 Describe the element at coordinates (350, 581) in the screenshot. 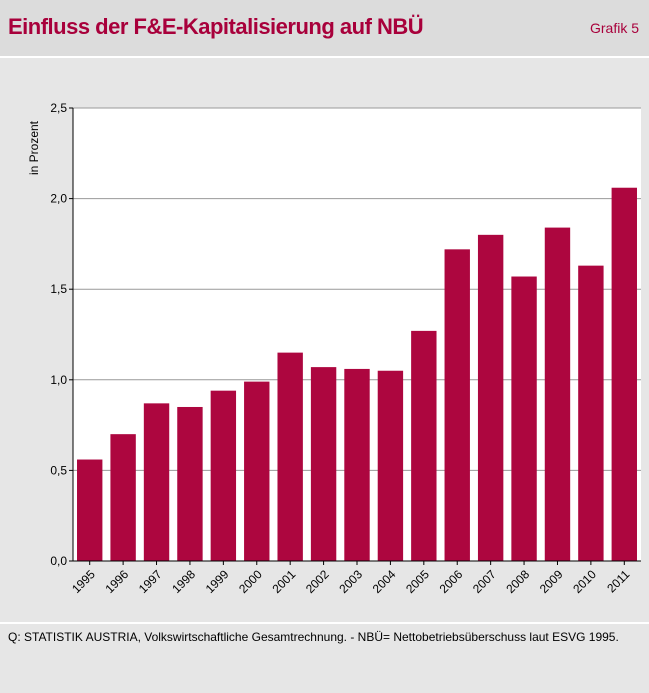

I see `x-tick-label: 2003` at that location.